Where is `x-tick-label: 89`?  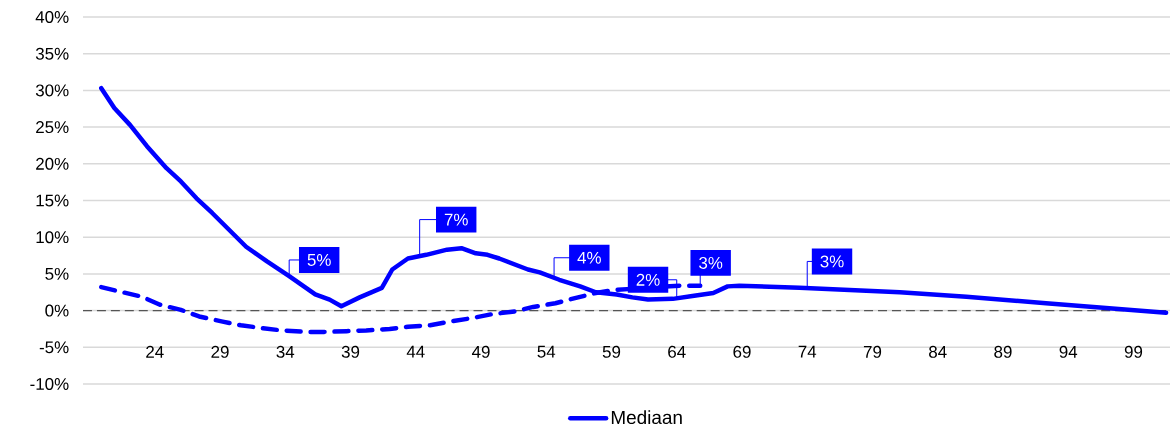 x-tick-label: 89 is located at coordinates (1003, 351).